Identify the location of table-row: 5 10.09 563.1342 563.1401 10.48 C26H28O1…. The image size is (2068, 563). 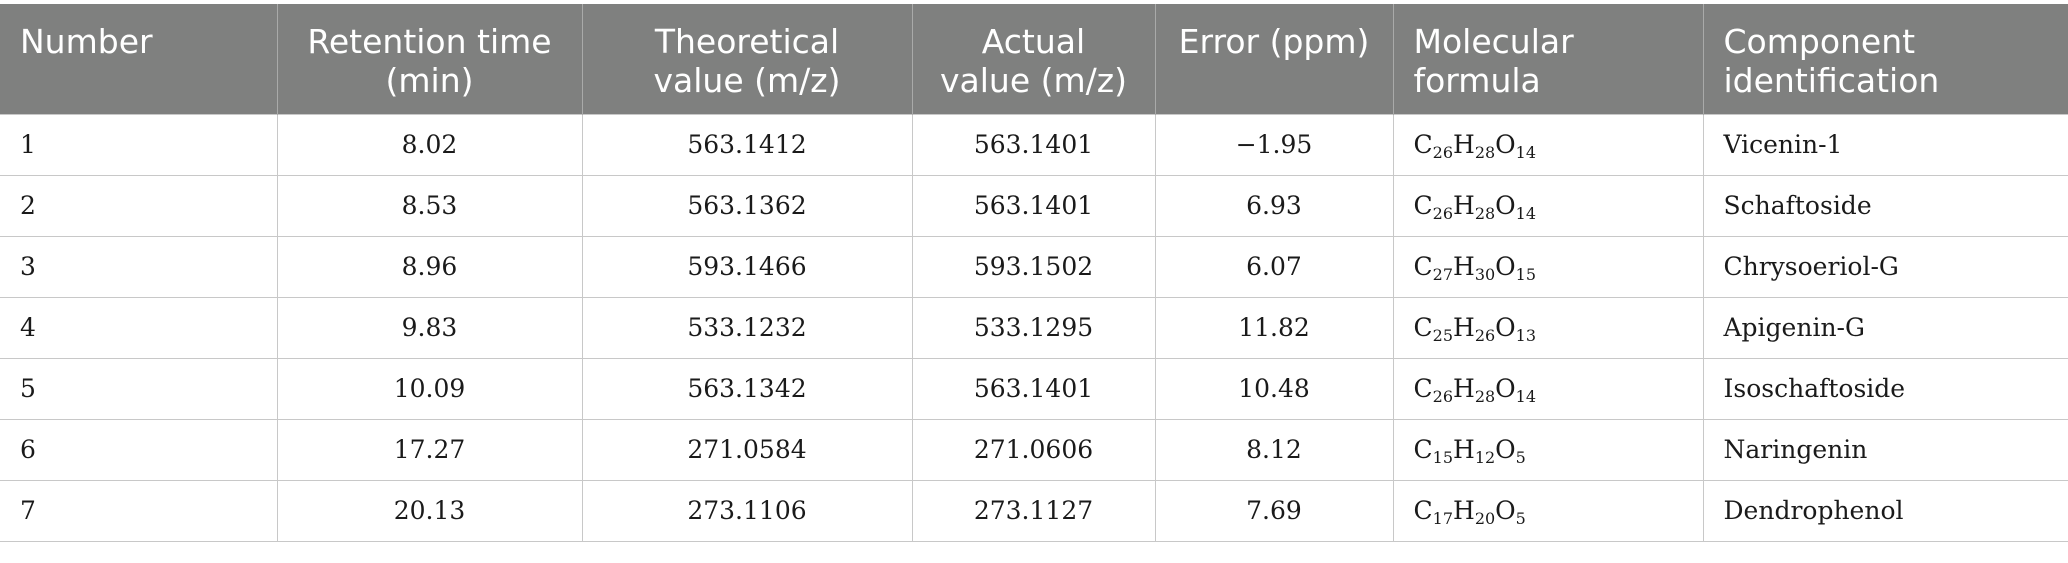
(1034, 388).